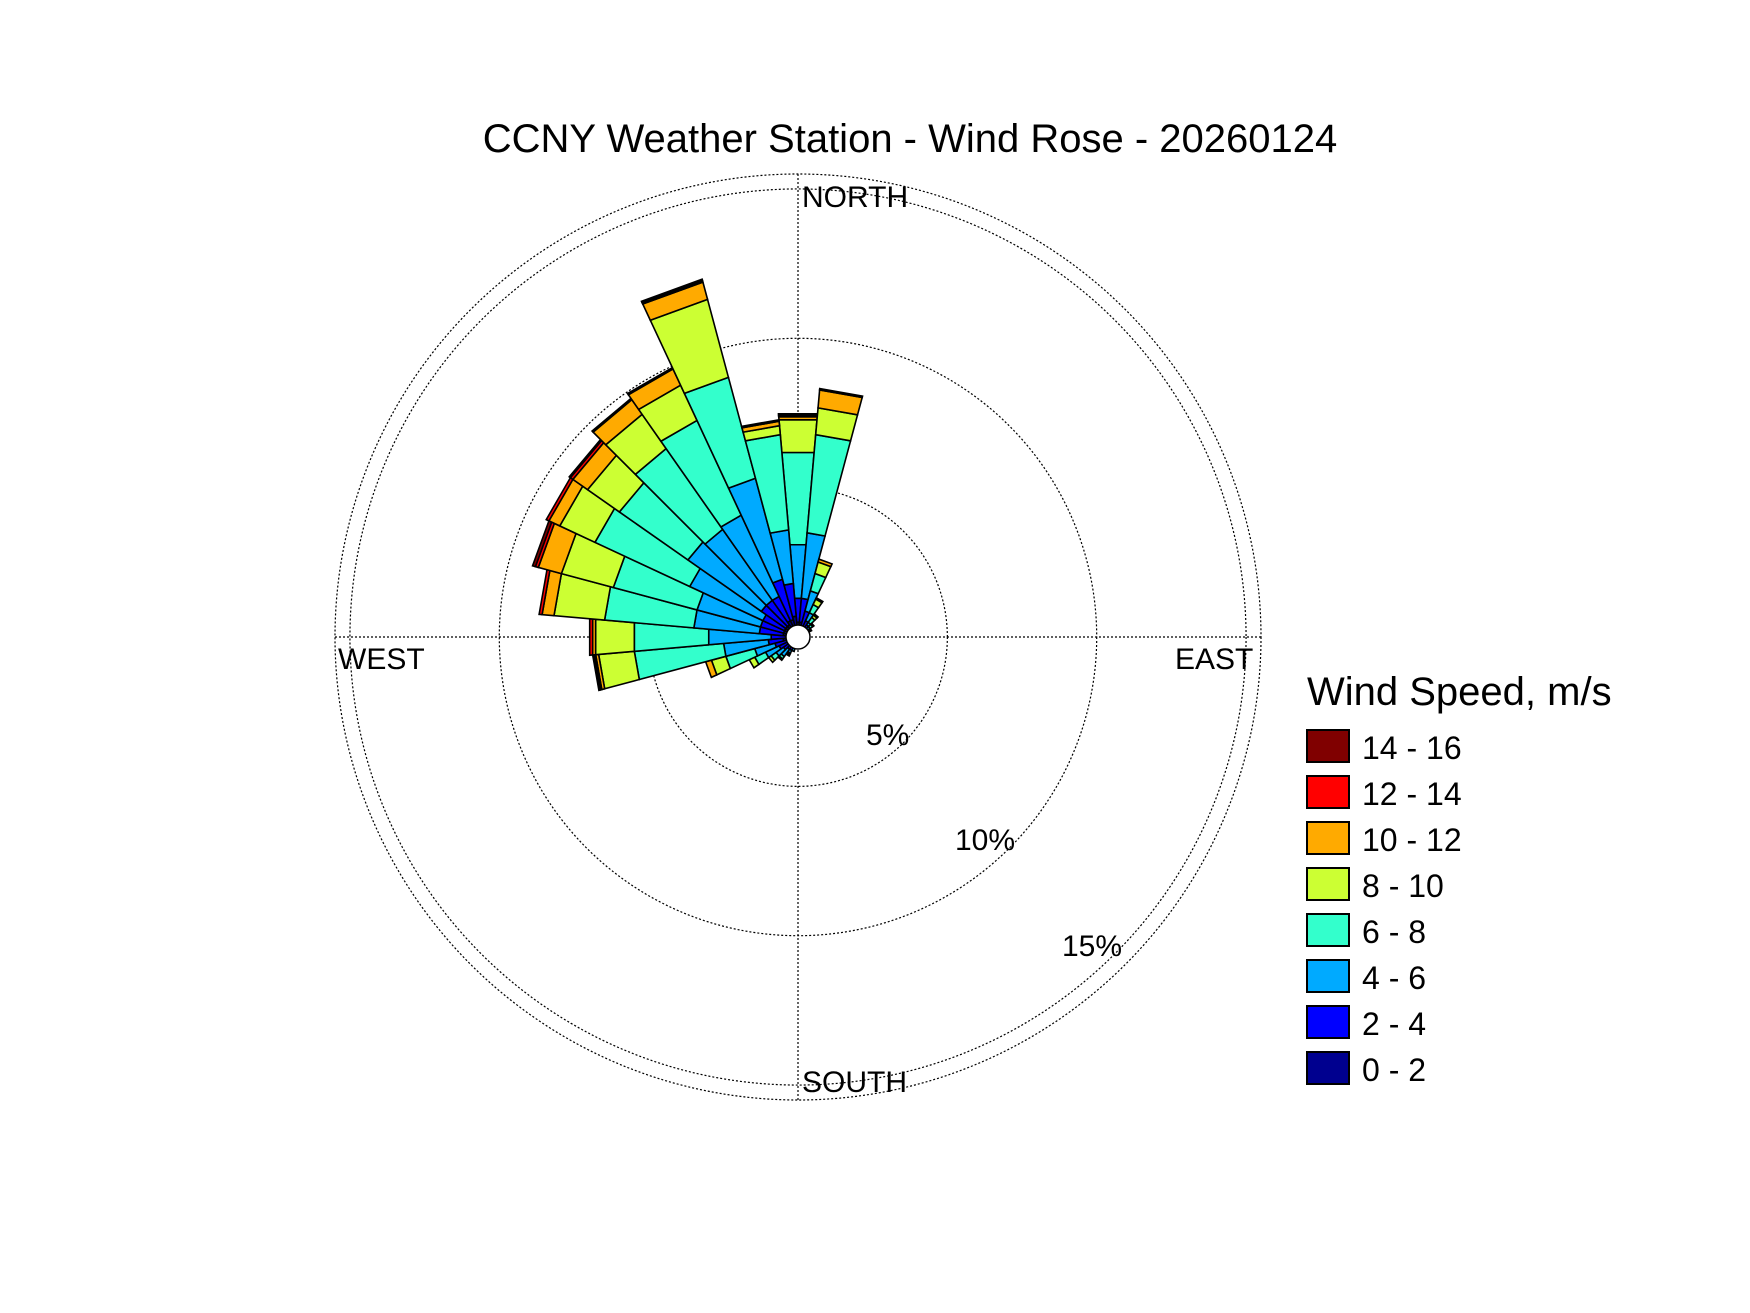 The width and height of the screenshot is (1750, 1313). Describe the element at coordinates (854, 1082) in the screenshot. I see `direction-label-south: SOUTH` at that location.